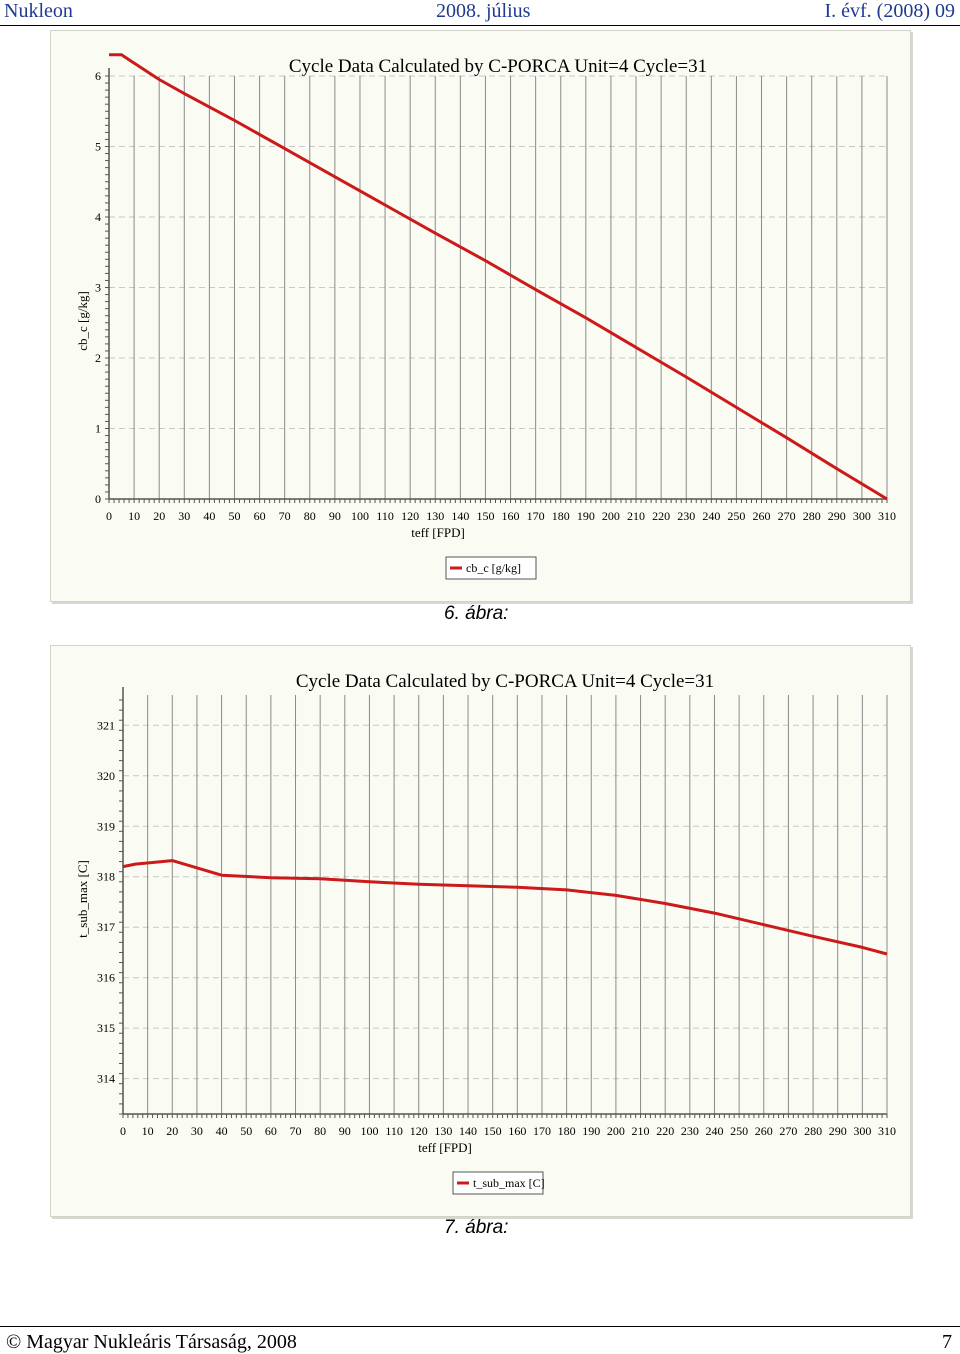 Image resolution: width=960 pixels, height=1354 pixels. What do you see at coordinates (82, 899) in the screenshot?
I see `y-axis-label: t_sub_max [C]` at bounding box center [82, 899].